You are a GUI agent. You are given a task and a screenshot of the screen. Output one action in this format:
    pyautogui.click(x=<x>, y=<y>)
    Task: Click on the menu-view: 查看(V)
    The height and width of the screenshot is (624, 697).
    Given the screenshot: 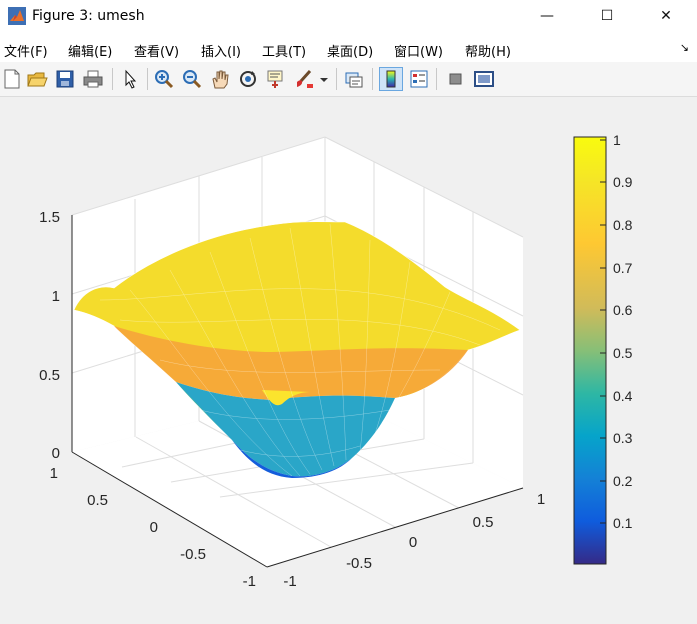 What is the action you would take?
    pyautogui.click(x=157, y=52)
    